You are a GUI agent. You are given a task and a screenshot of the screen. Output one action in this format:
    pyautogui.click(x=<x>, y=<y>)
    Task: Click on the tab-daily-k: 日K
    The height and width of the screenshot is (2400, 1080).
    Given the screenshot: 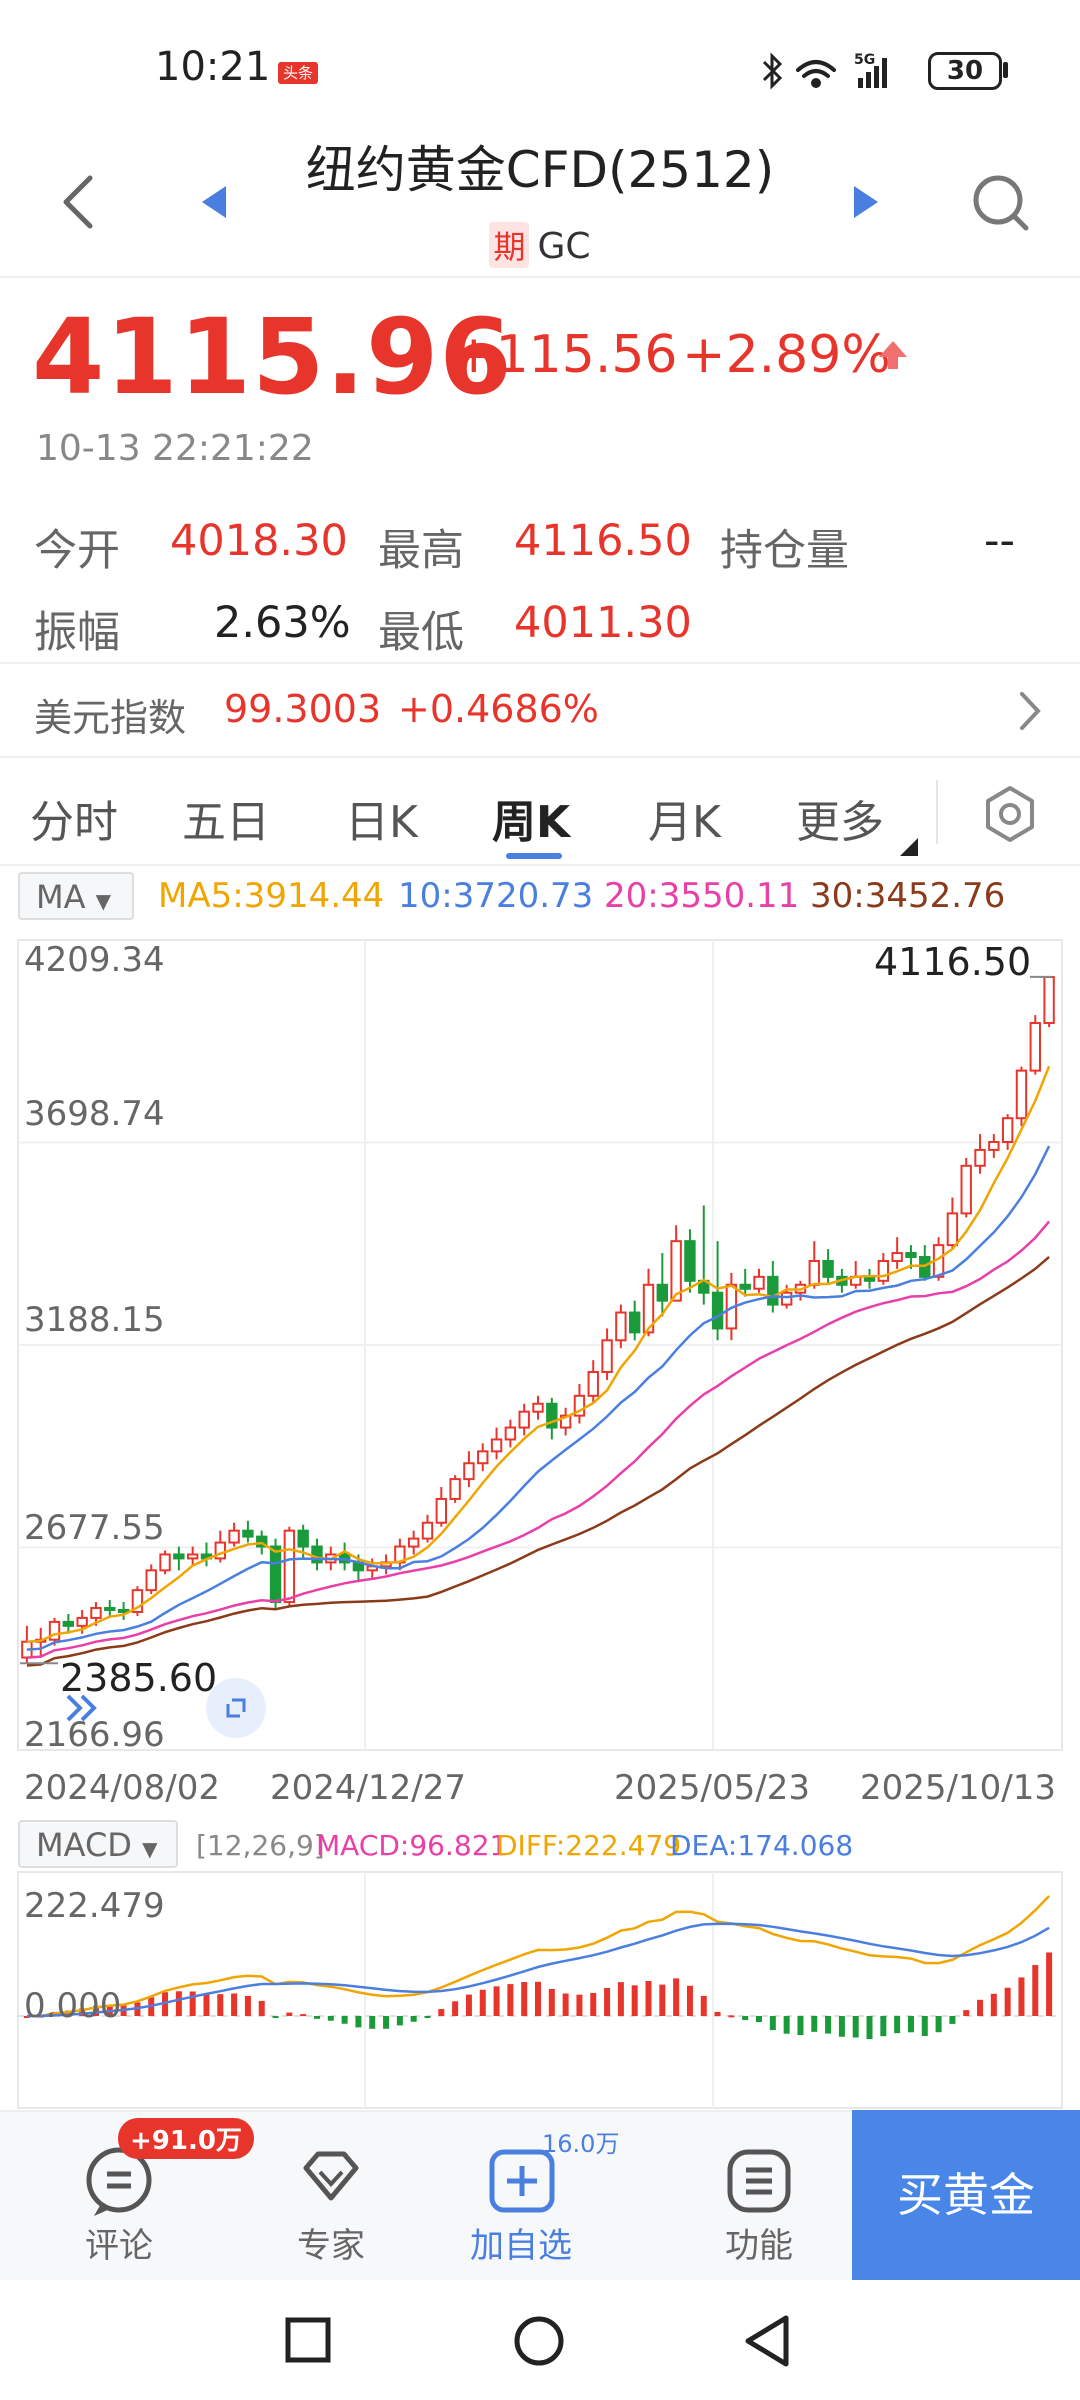 What is the action you would take?
    pyautogui.click(x=381, y=822)
    